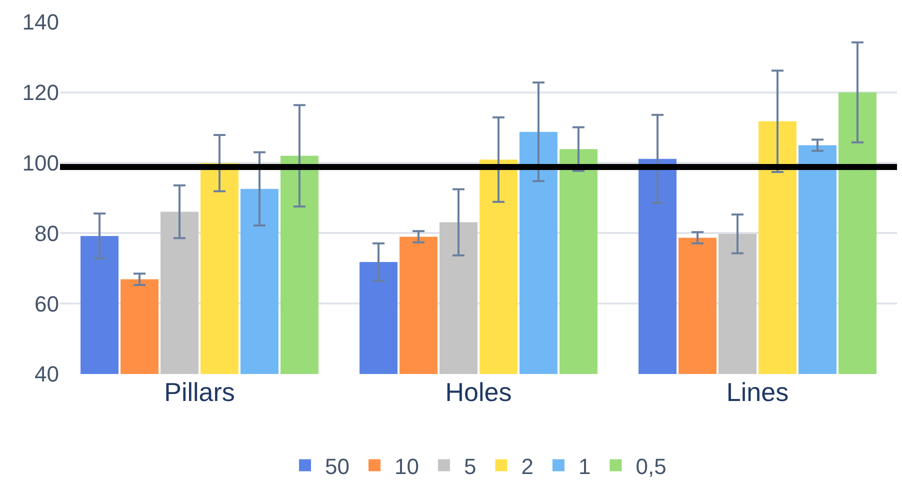 The image size is (902, 491). I want to click on legend-label: 2, so click(527, 466).